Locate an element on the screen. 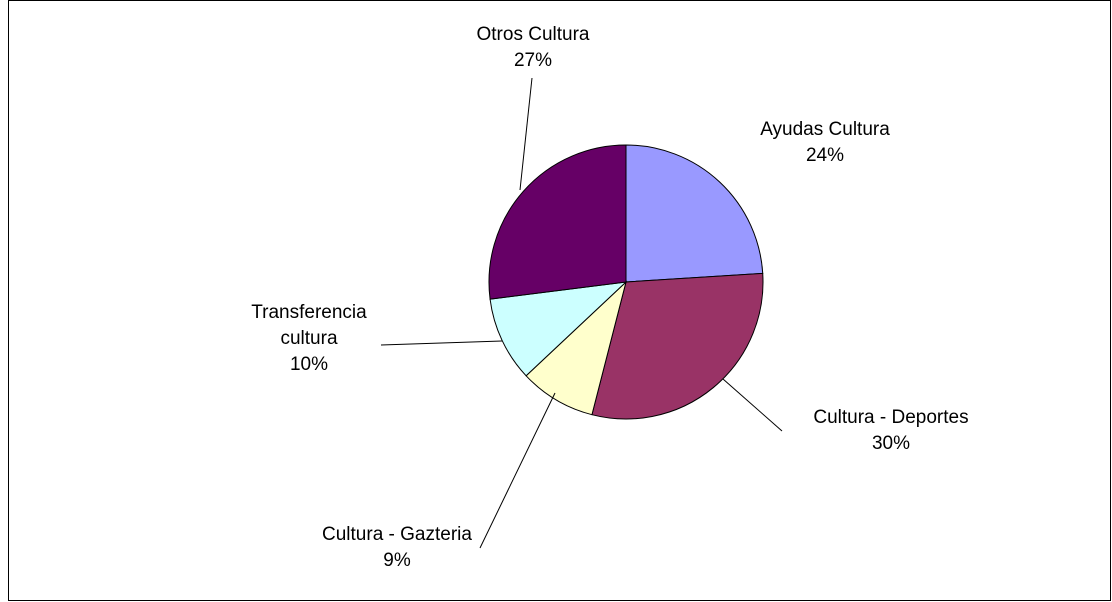 The height and width of the screenshot is (602, 1112). slice-label-3-line-0: Transferencia is located at coordinates (309, 312).